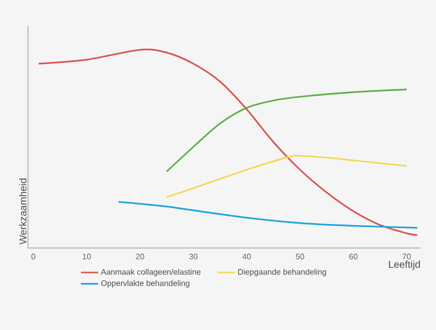  What do you see at coordinates (282, 272) in the screenshot?
I see `legend-label: Diepgaande behandeling` at bounding box center [282, 272].